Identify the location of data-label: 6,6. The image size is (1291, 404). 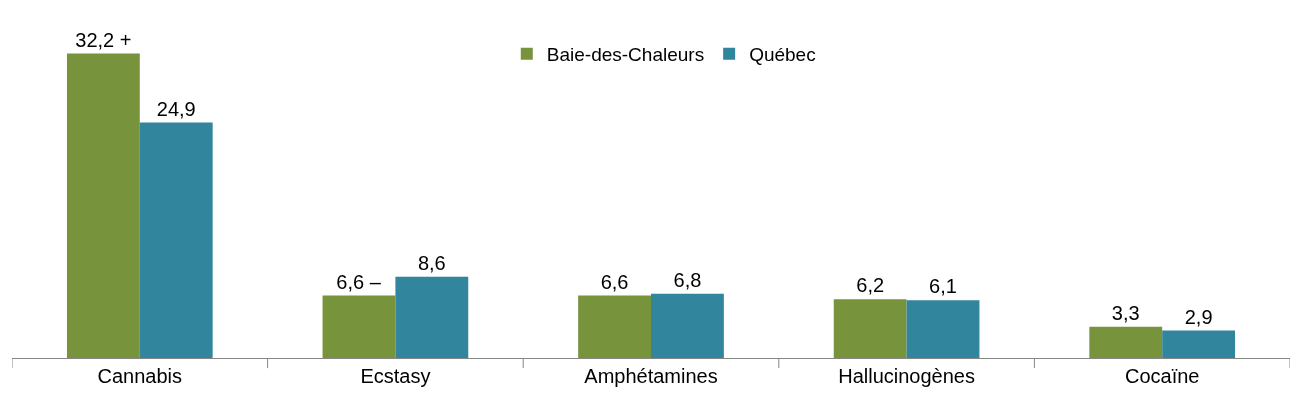
(614, 281).